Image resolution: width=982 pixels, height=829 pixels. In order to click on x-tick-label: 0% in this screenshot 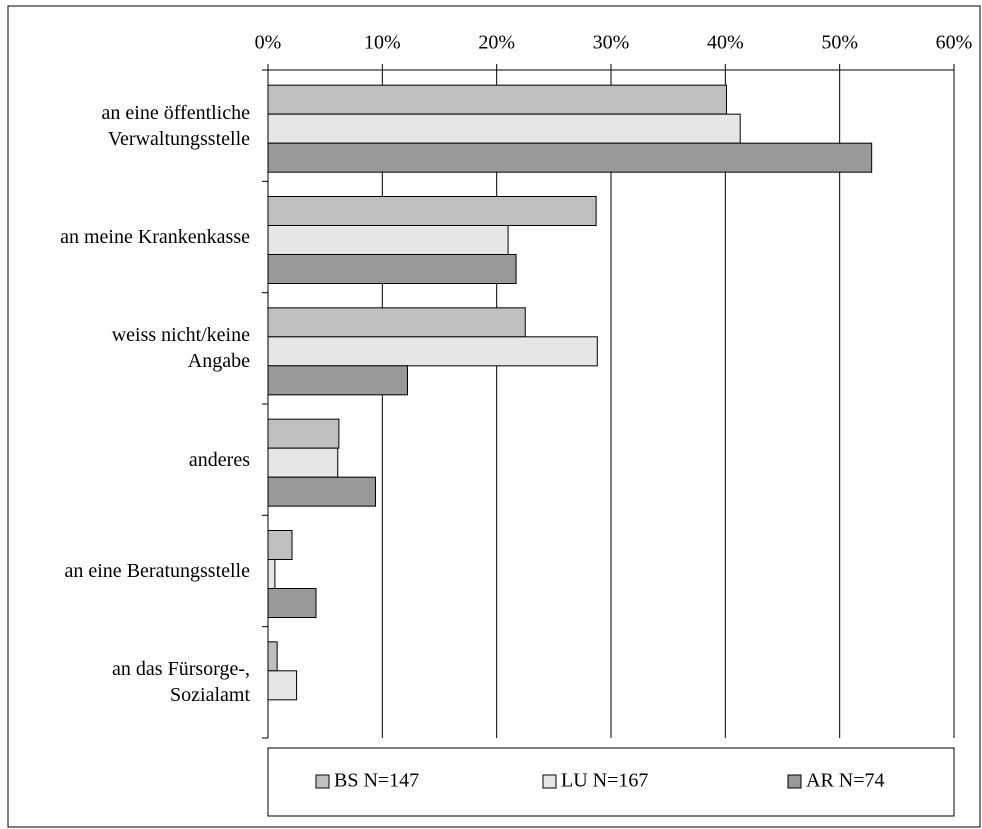, I will do `click(268, 43)`.